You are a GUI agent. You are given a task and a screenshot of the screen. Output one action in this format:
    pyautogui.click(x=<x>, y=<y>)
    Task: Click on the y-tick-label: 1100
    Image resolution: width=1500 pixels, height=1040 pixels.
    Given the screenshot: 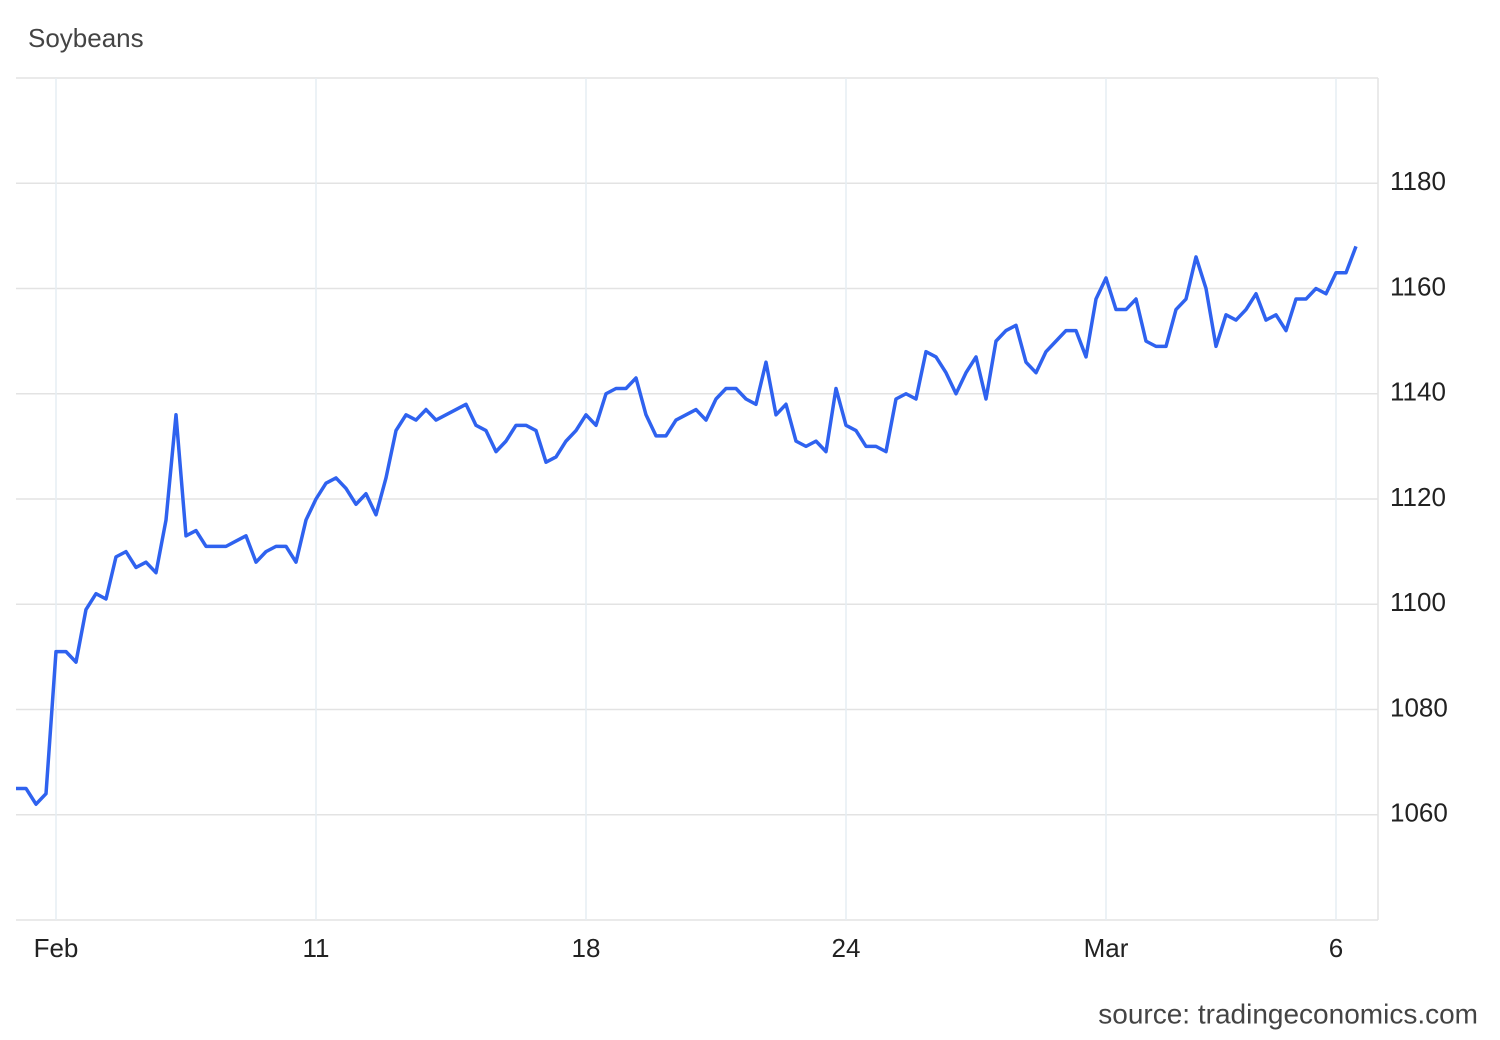 What is the action you would take?
    pyautogui.click(x=1418, y=602)
    